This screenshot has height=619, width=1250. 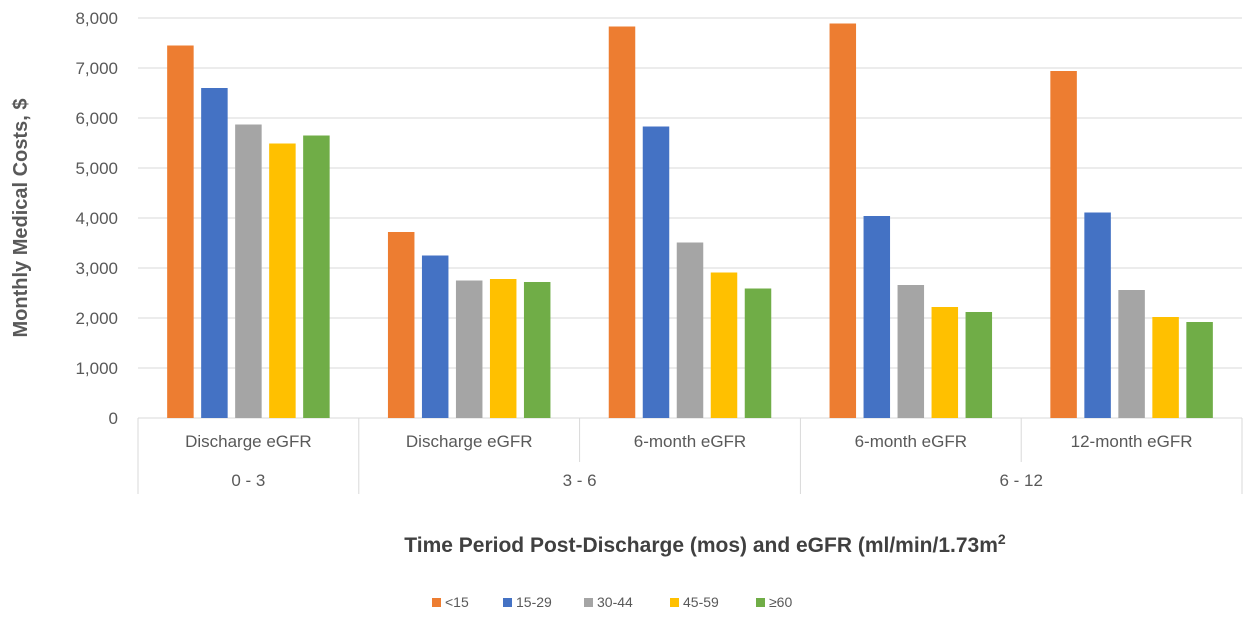 What do you see at coordinates (96, 268) in the screenshot?
I see `y-tick-label: 3,000` at bounding box center [96, 268].